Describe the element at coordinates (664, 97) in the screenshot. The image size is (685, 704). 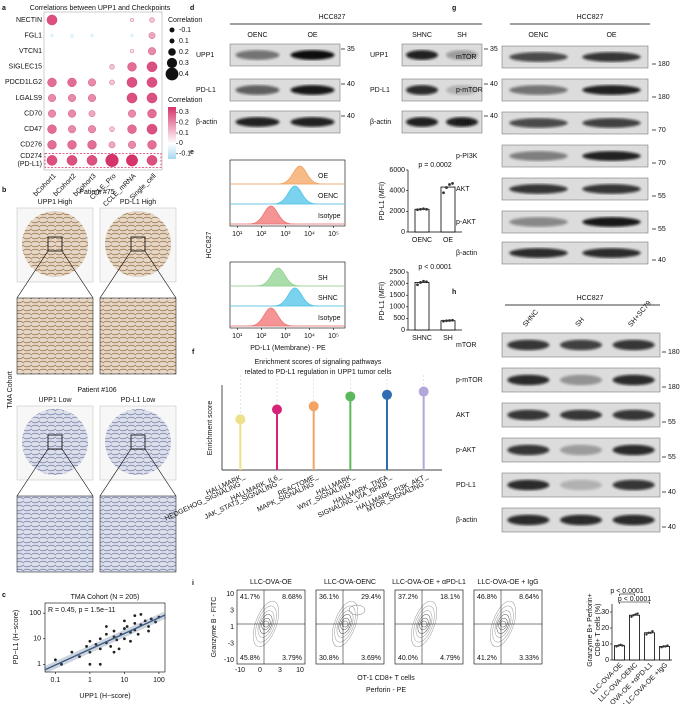
I see `marker-label: 180` at that location.